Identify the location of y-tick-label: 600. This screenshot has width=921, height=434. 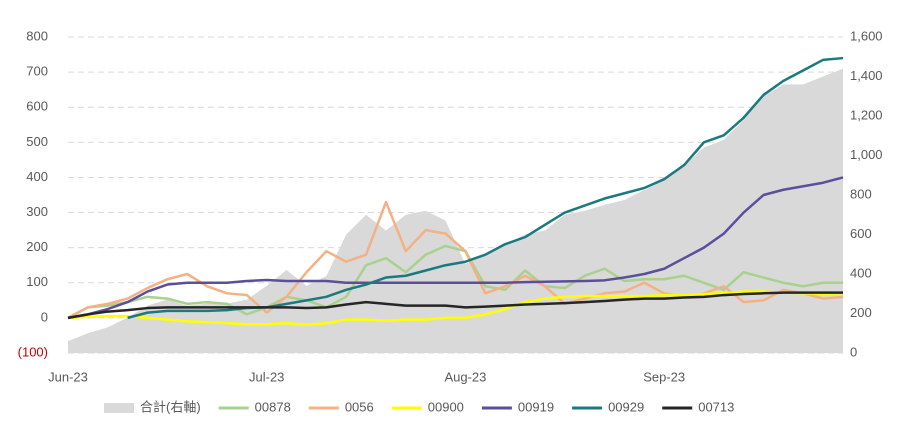
(37, 106).